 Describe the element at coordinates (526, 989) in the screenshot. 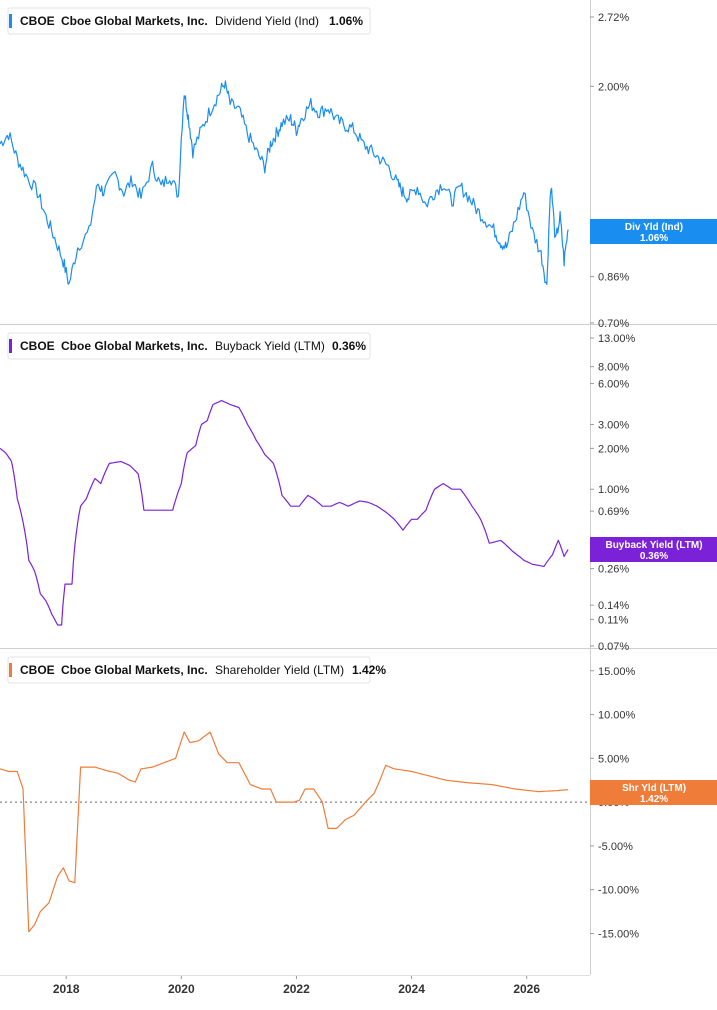

I see `x-tick-label: 2026` at that location.